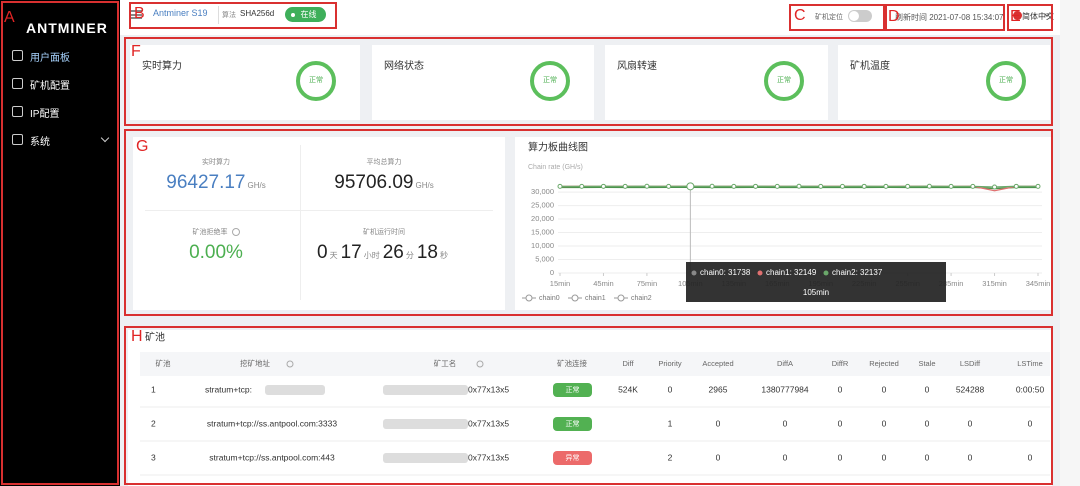 This screenshot has width=1080, height=486. Describe the element at coordinates (245, 82) in the screenshot. I see `status-card: 实时算力 正常` at that location.